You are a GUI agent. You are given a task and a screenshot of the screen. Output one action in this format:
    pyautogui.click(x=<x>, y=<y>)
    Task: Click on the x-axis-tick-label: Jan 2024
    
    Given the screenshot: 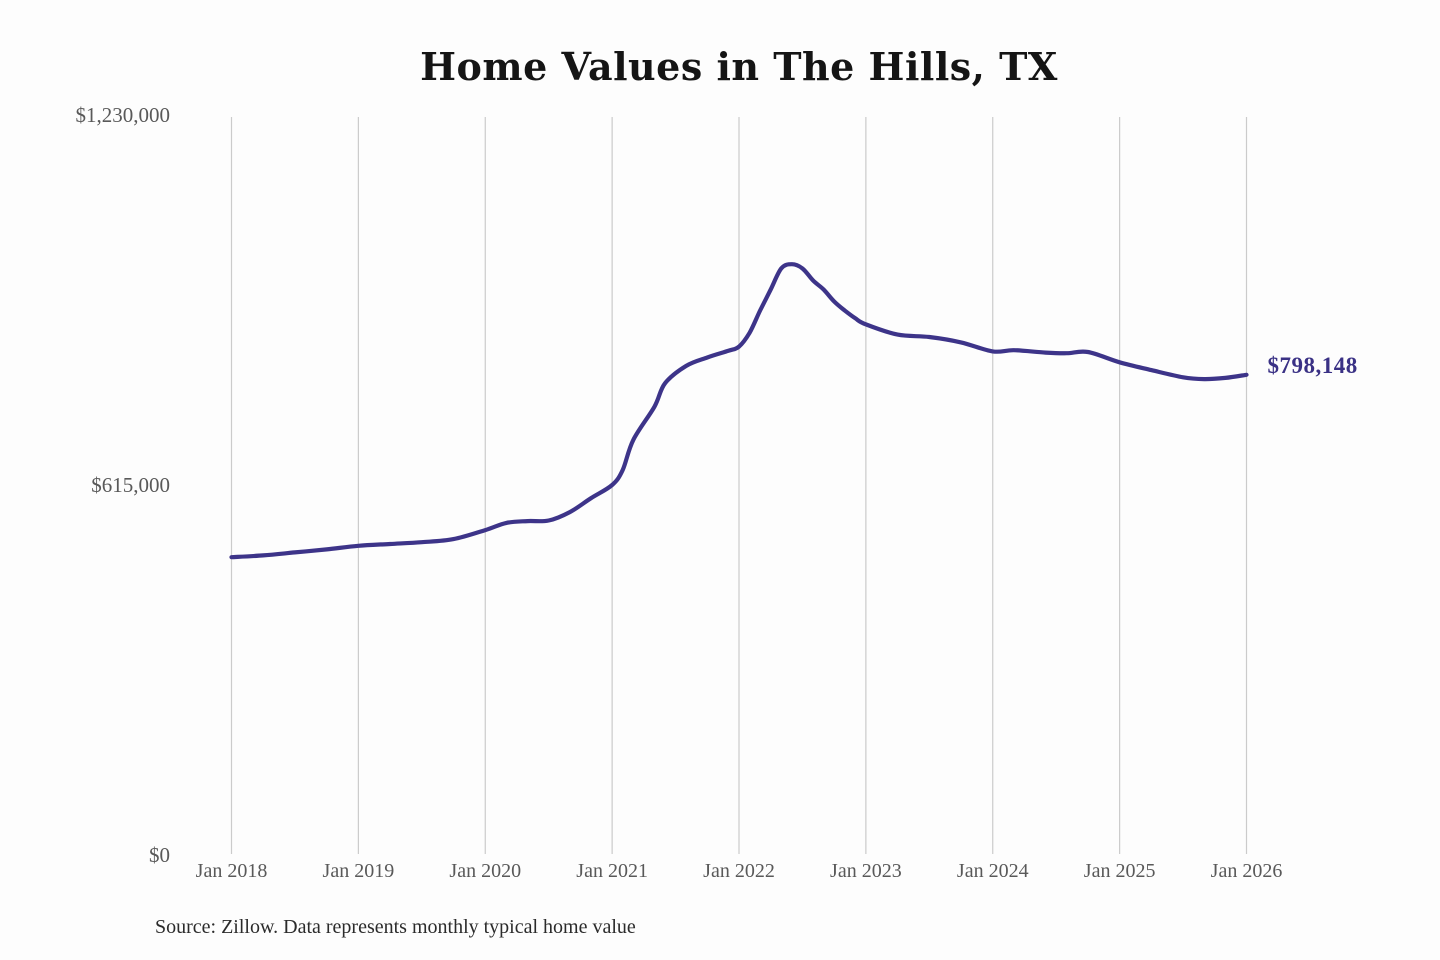 What is the action you would take?
    pyautogui.click(x=992, y=871)
    